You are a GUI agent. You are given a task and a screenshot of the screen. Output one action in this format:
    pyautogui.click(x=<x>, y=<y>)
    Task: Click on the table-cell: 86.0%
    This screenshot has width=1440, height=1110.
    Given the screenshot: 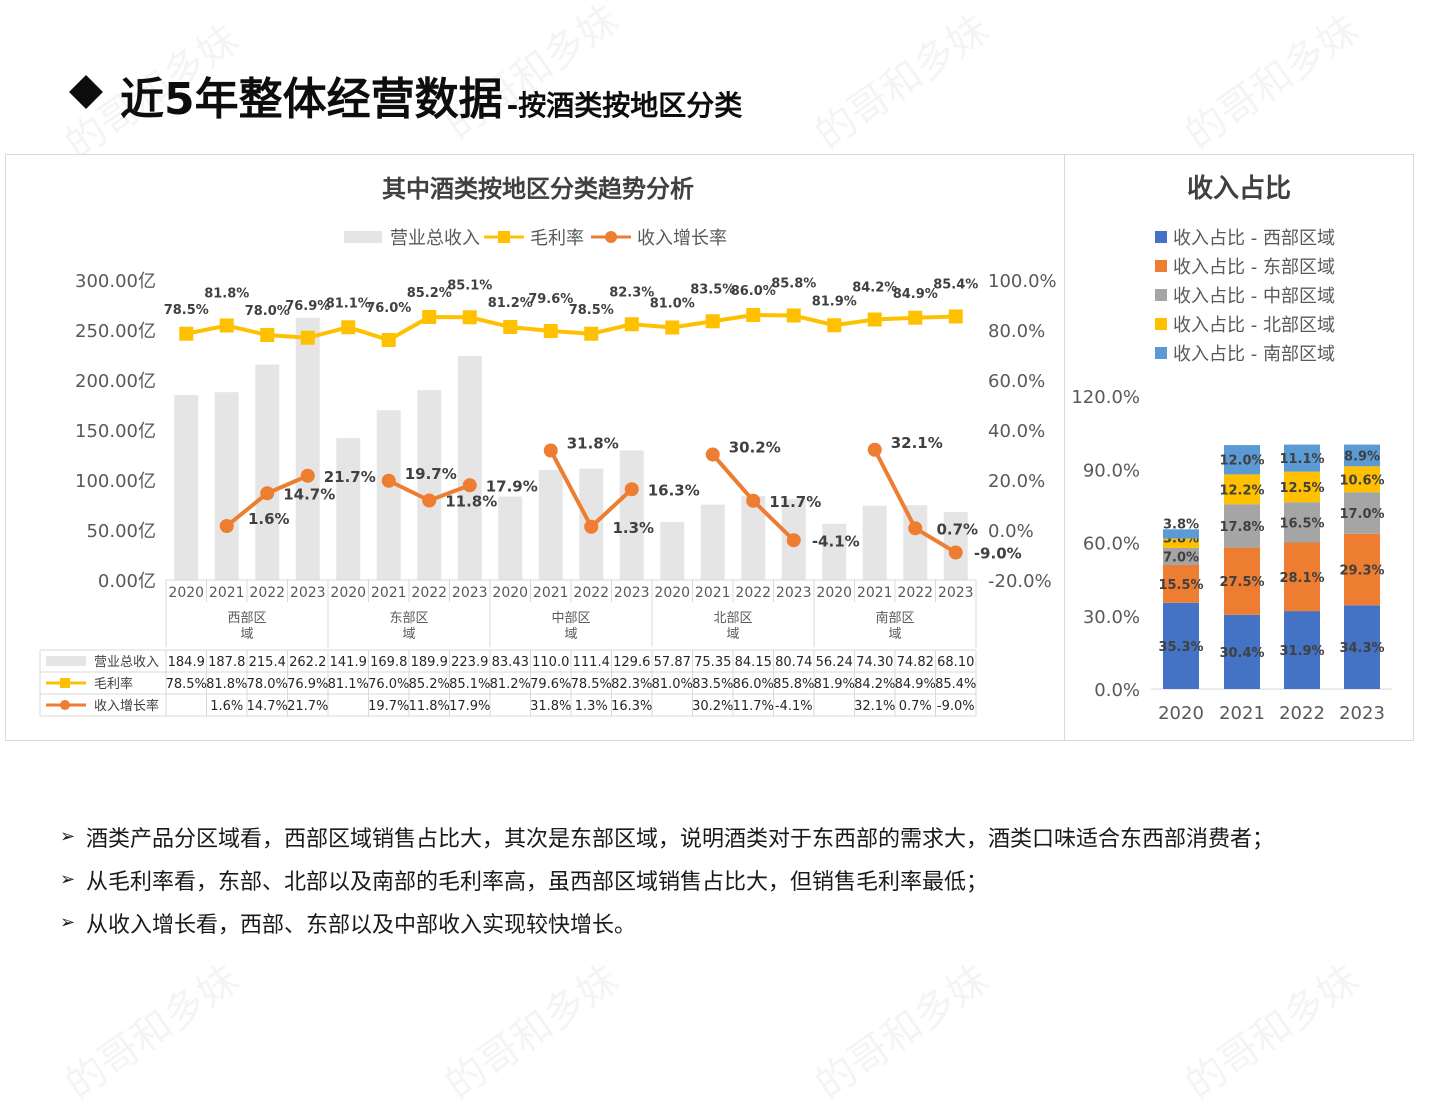 What is the action you would take?
    pyautogui.click(x=753, y=684)
    